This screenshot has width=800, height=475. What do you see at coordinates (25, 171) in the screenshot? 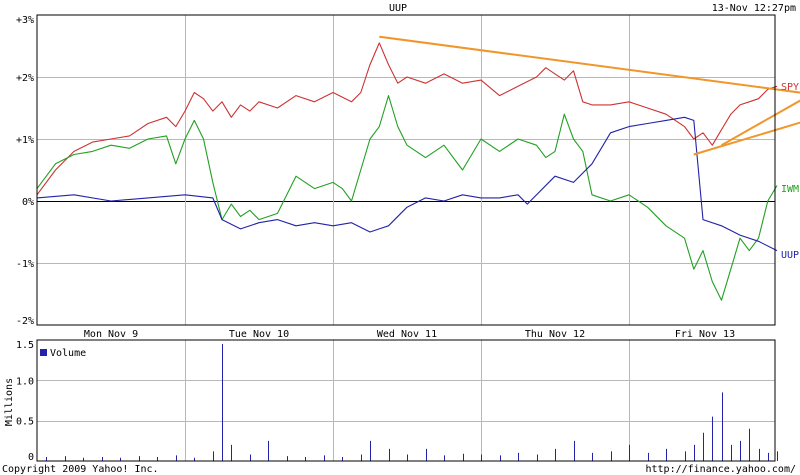
I see `y-tick-labels: +3% +2% +1% 0% -1% -2%` at bounding box center [25, 171].